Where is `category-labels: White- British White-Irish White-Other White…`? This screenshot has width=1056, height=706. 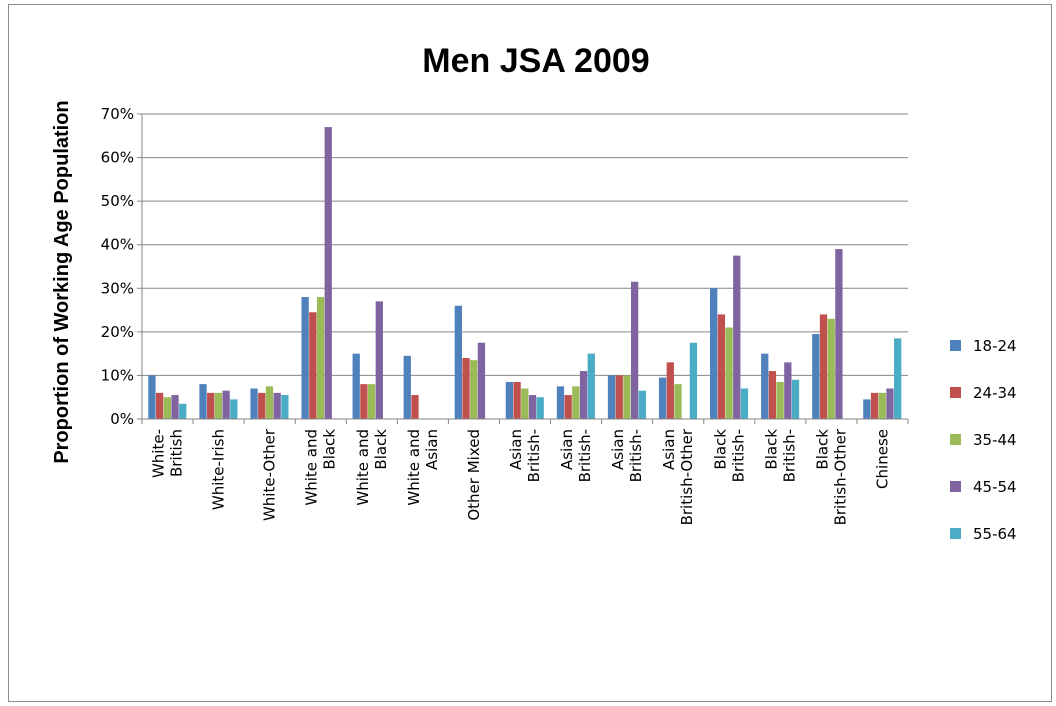 category-labels: White- British White-Irish White-Other White… is located at coordinates (521, 476).